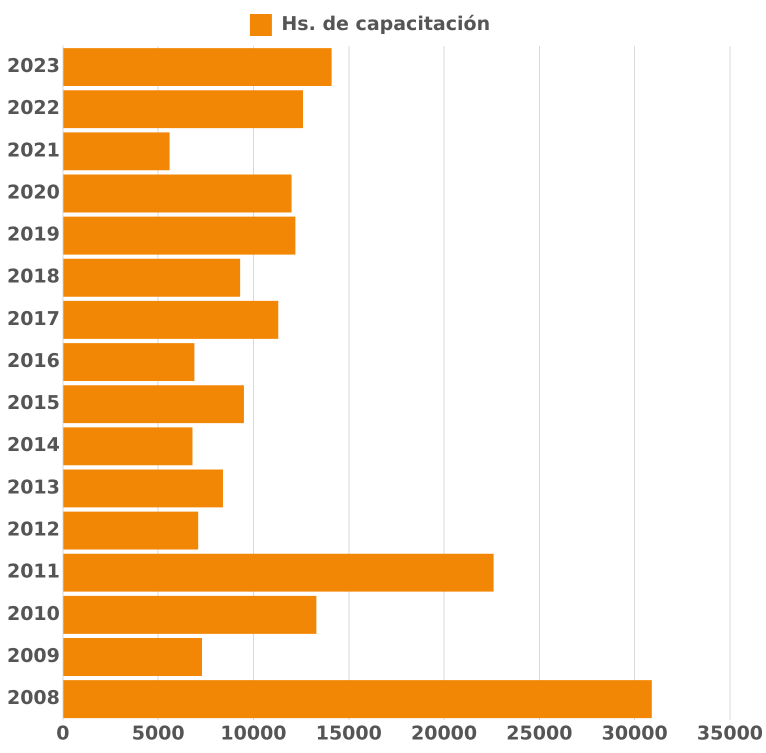  I want to click on x-tick-label: 0, so click(63, 733).